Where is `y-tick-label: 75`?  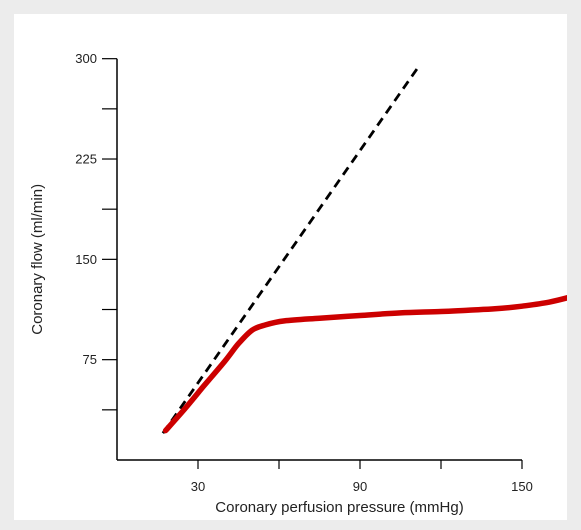 y-tick-label: 75 is located at coordinates (90, 359).